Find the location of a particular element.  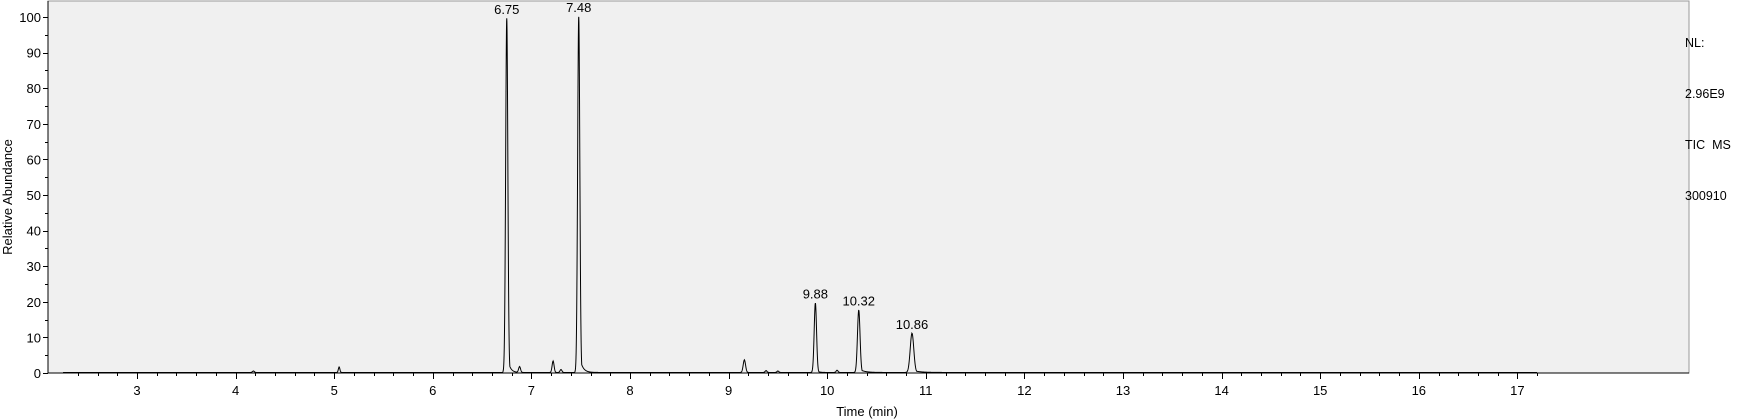

nl-label: NL: is located at coordinates (1695, 43).